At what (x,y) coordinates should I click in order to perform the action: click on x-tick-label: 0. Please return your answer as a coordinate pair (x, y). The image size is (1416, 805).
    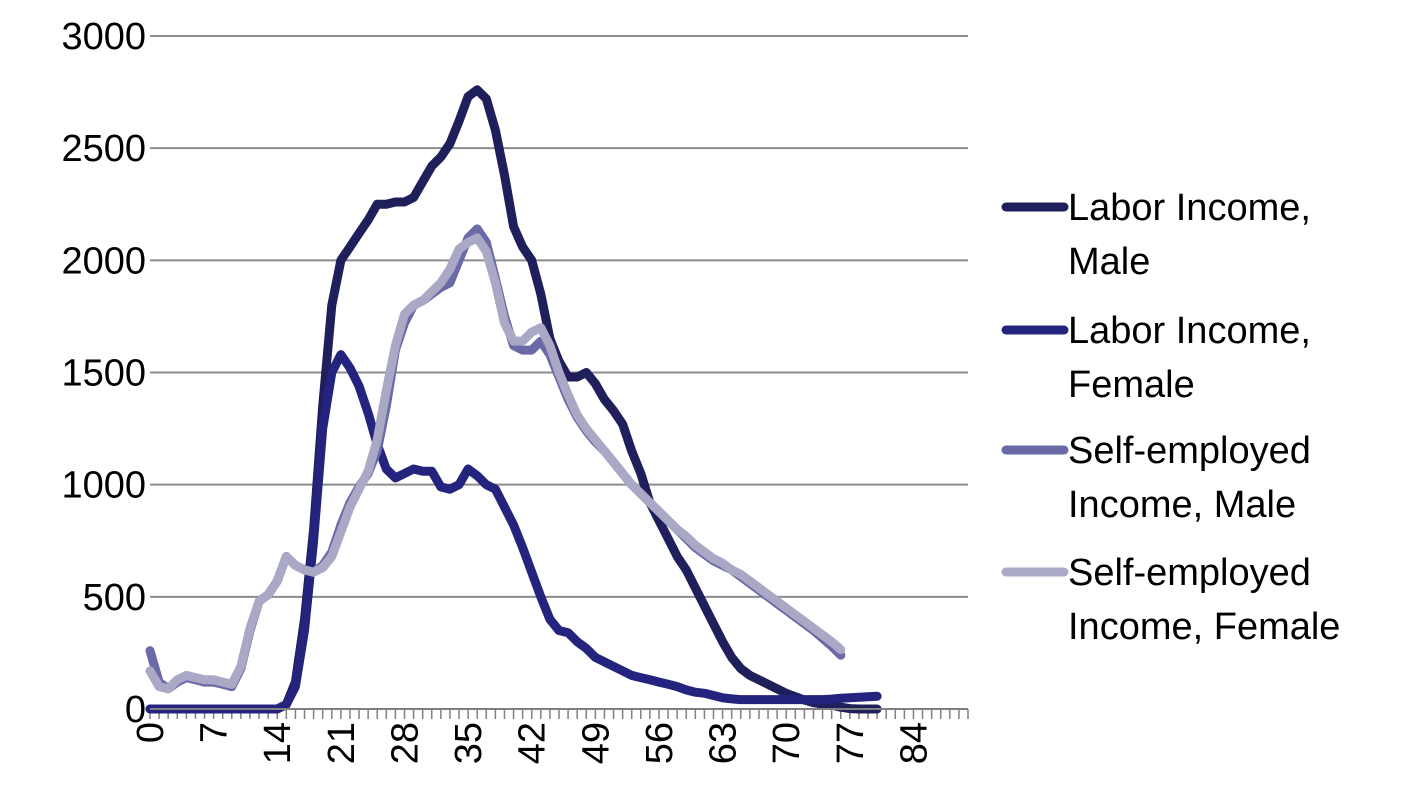
    Looking at the image, I should click on (151, 732).